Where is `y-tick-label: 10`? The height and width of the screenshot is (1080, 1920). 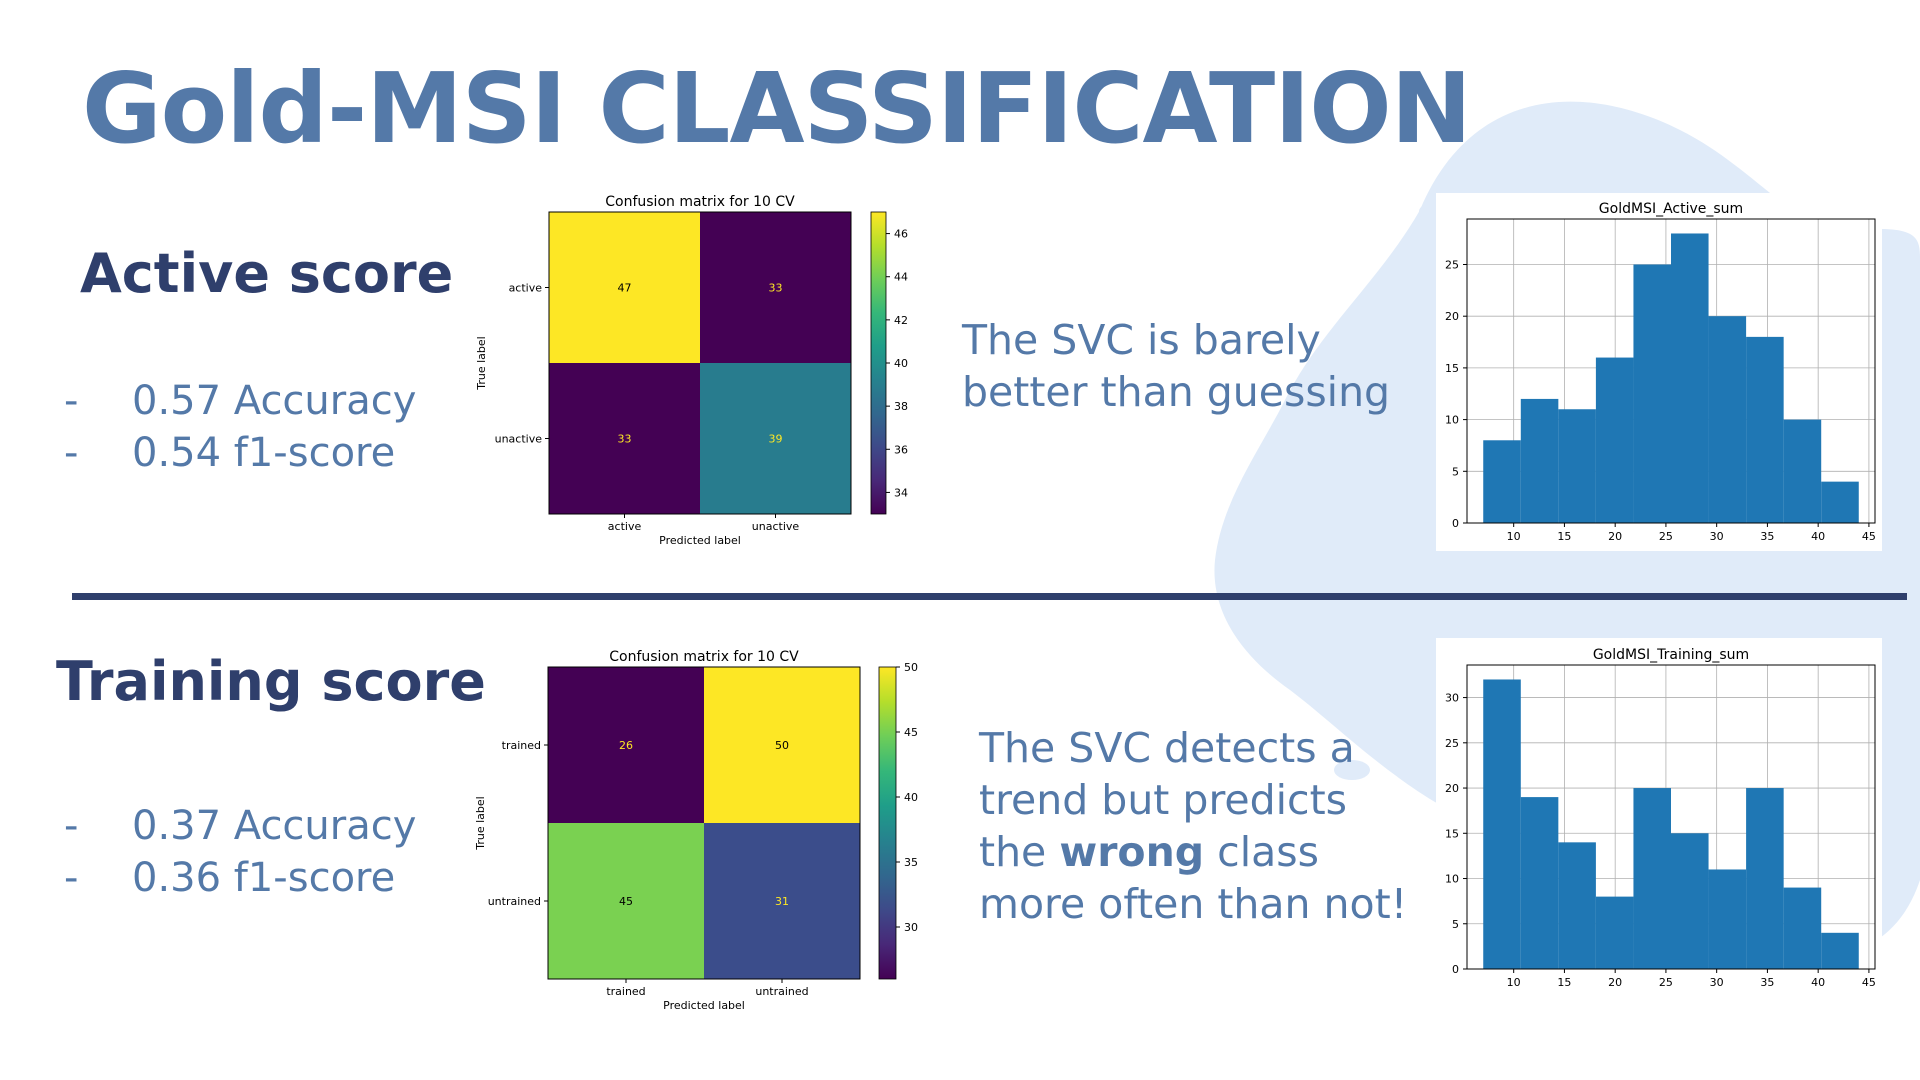 y-tick-label: 10 is located at coordinates (1452, 879).